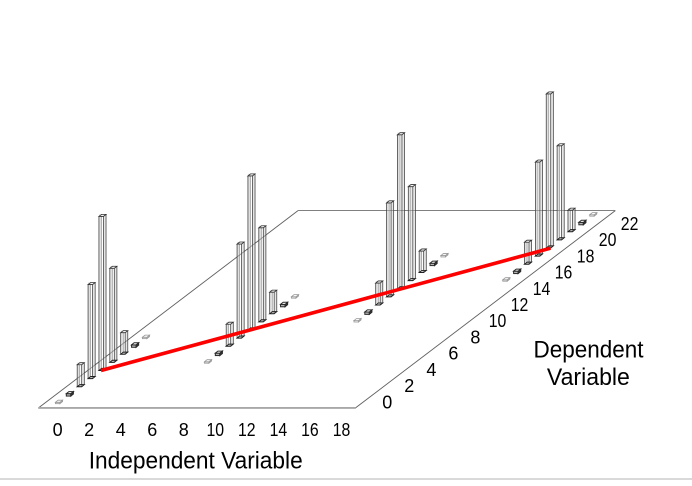 The width and height of the screenshot is (692, 486). What do you see at coordinates (630, 224) in the screenshot?
I see `svg-text: 22` at bounding box center [630, 224].